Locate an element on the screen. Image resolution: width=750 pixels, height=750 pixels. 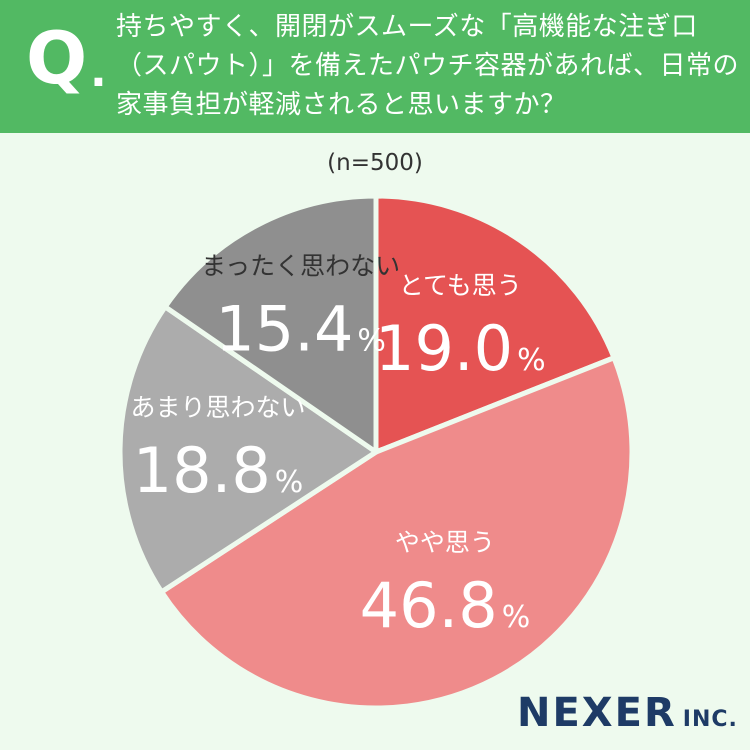
logo-main: NEXER is located at coordinates (597, 713).